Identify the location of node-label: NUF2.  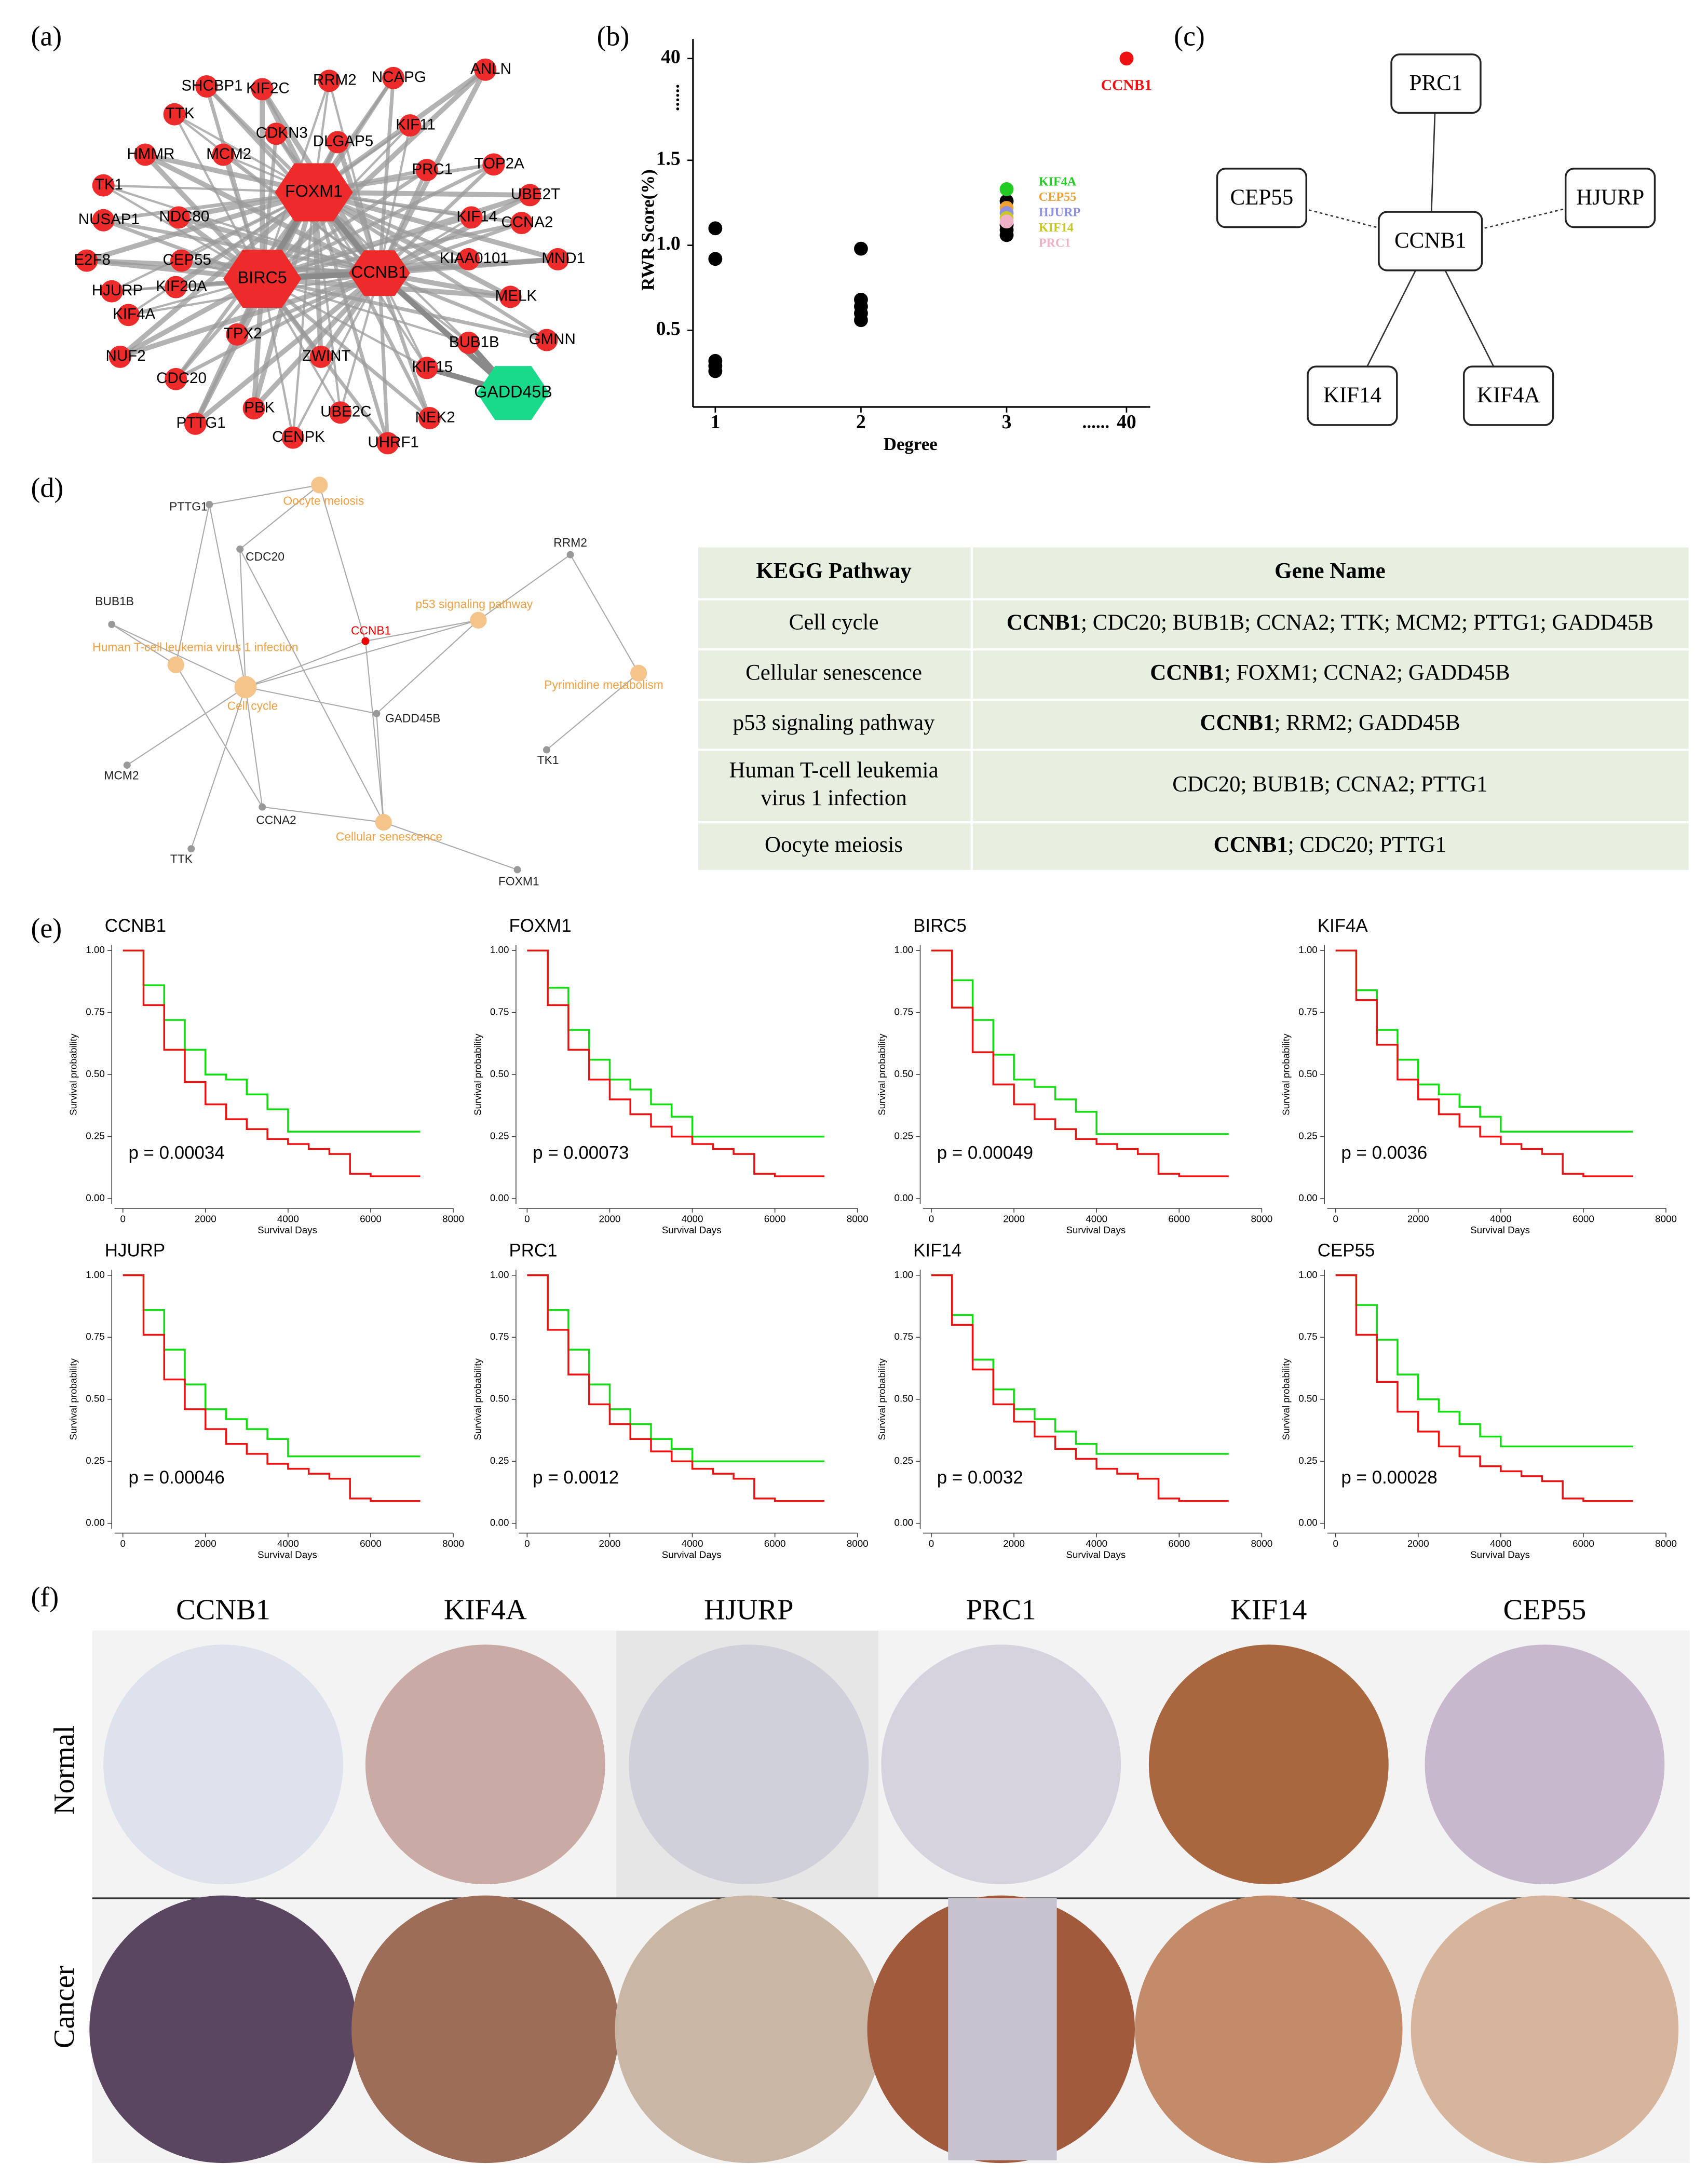
(126, 355).